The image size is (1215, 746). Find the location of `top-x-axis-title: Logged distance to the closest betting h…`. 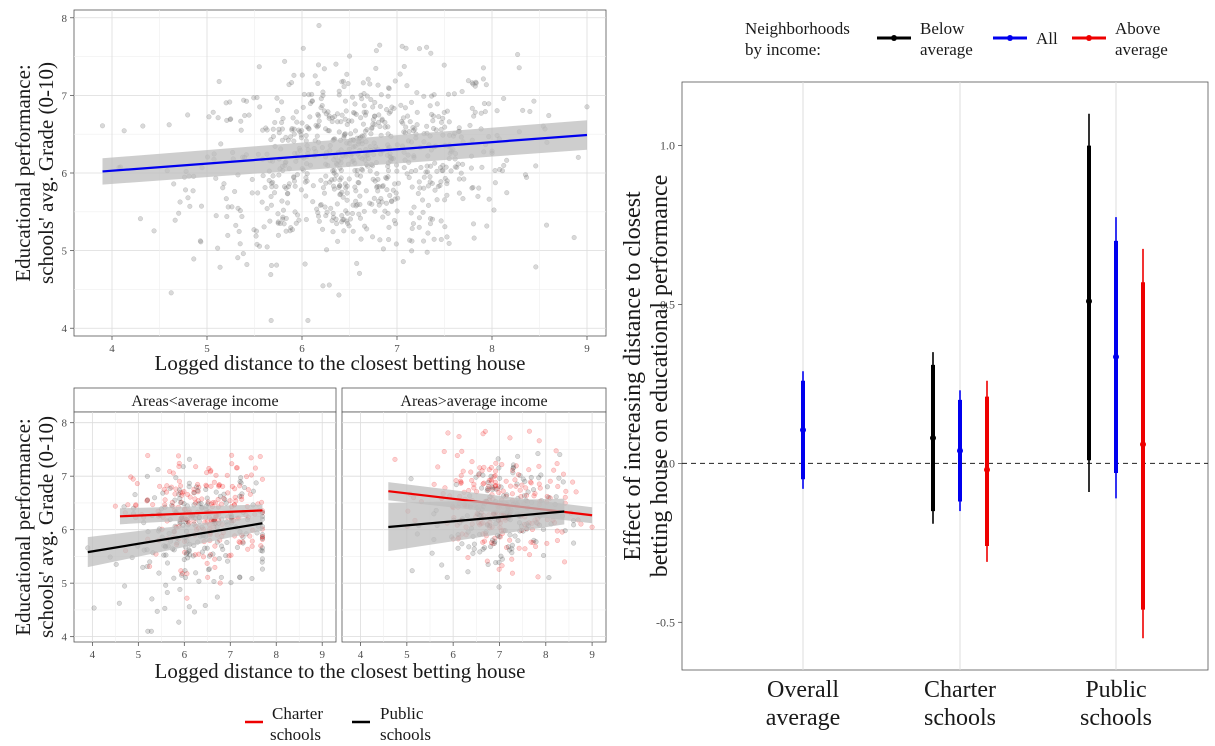

top-x-axis-title: Logged distance to the closest betting h… is located at coordinates (340, 363).